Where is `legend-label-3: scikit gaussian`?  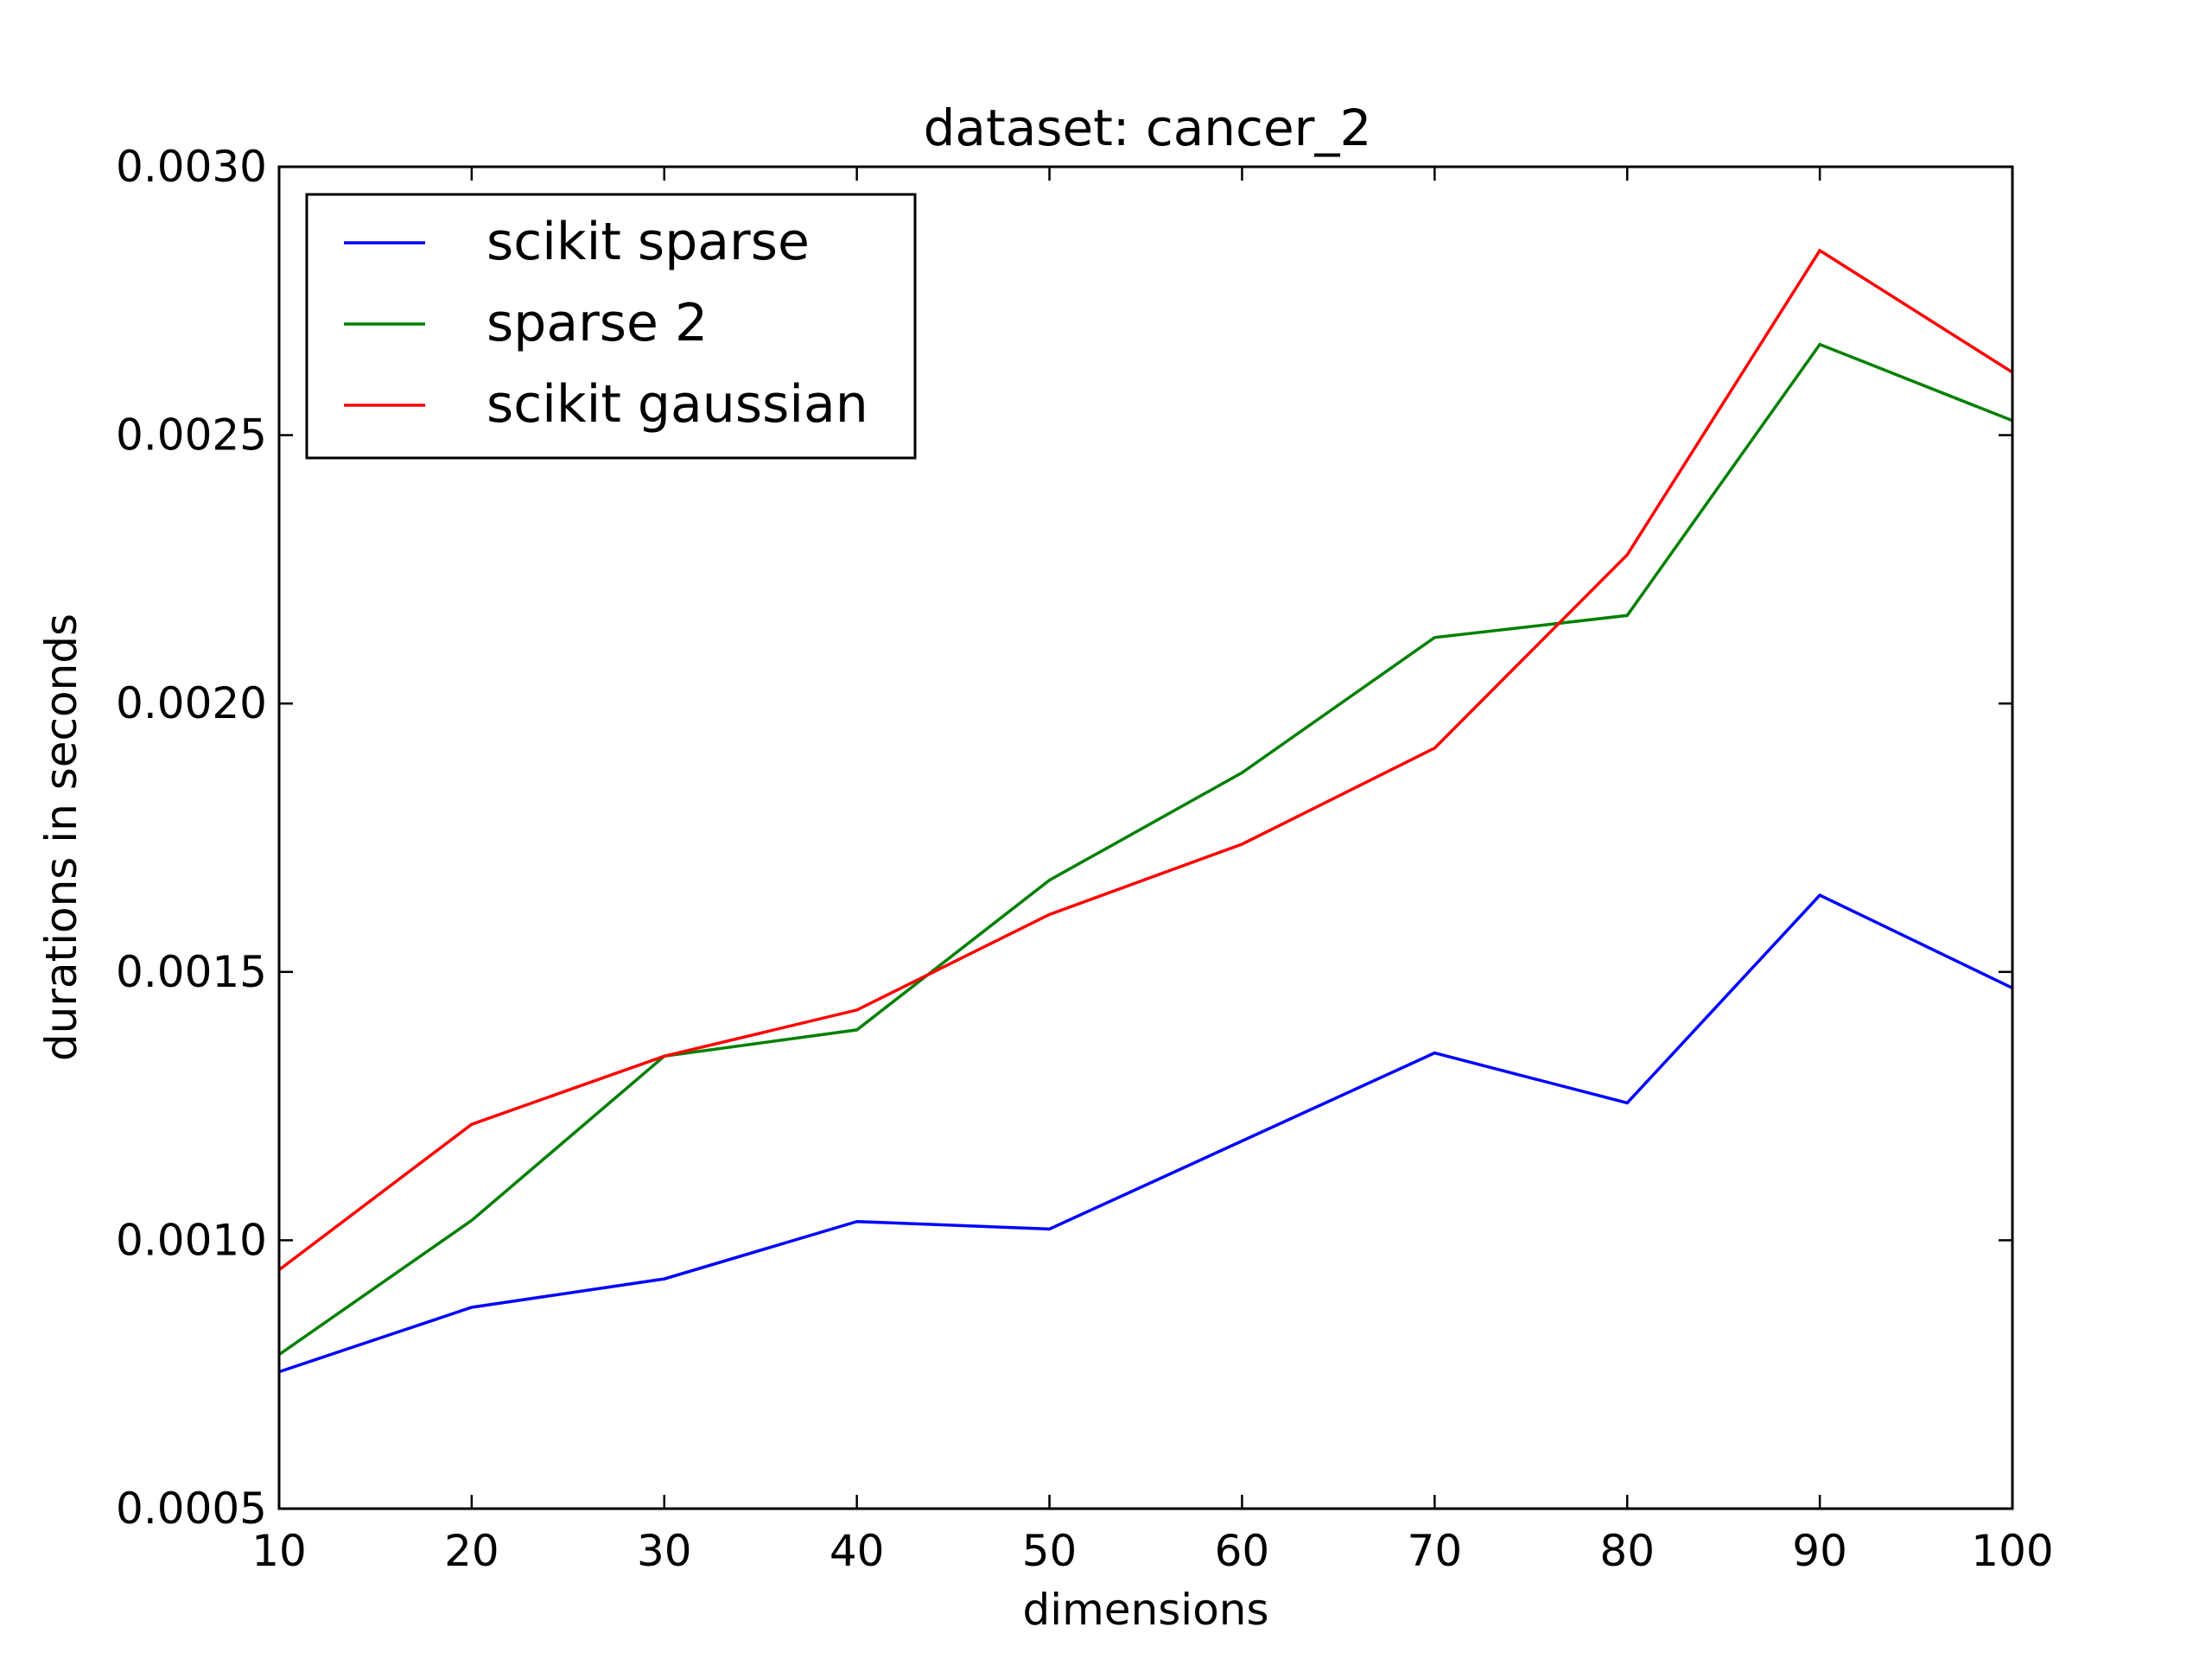 legend-label-3: scikit gaussian is located at coordinates (677, 404).